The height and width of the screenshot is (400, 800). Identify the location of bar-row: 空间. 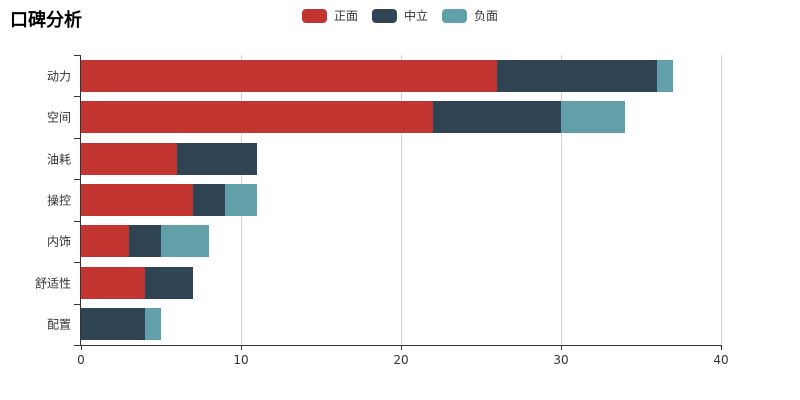
(384, 116).